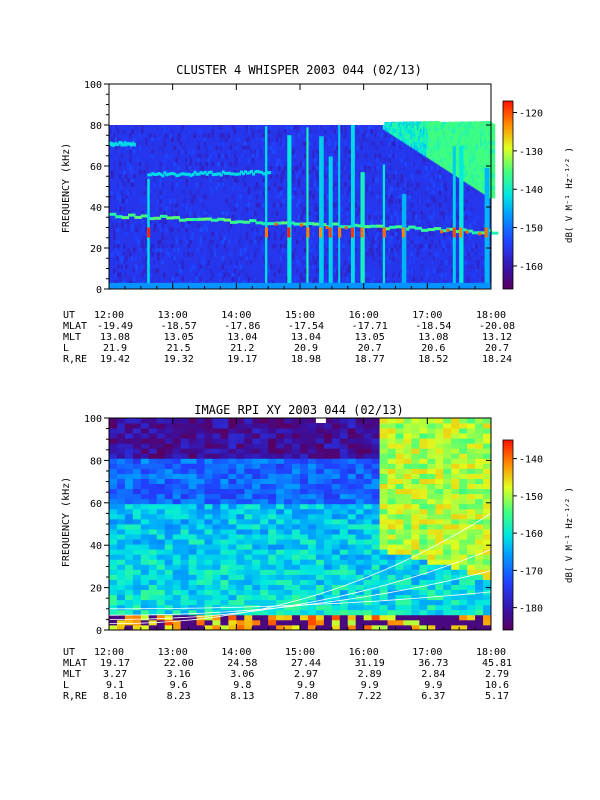 The width and height of the screenshot is (600, 800). I want to click on vertical-burst, so click(339, 207).